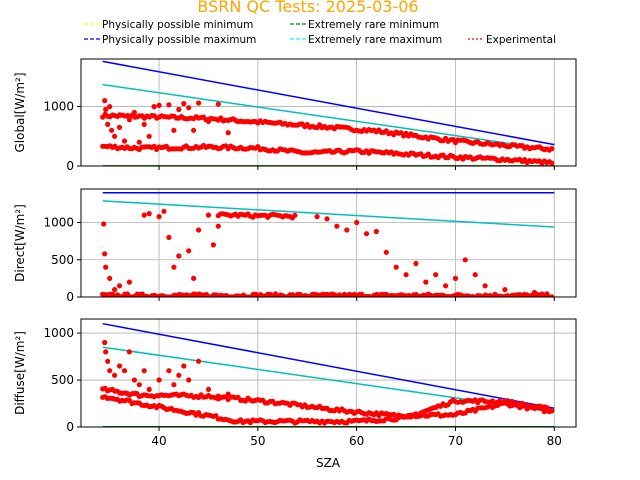  What do you see at coordinates (328, 117) in the screenshot?
I see `limit-line` at bounding box center [328, 117].